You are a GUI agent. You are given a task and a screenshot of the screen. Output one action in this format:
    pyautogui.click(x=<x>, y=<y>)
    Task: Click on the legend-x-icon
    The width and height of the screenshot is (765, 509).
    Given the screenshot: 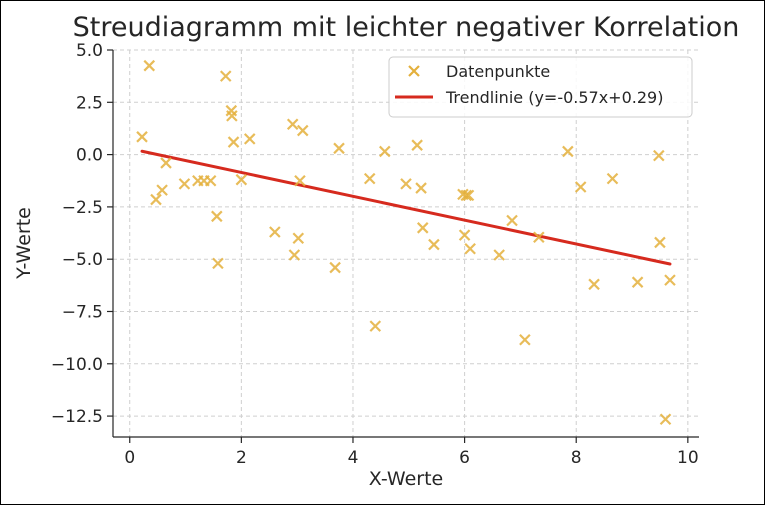 What is the action you would take?
    pyautogui.click(x=414, y=71)
    